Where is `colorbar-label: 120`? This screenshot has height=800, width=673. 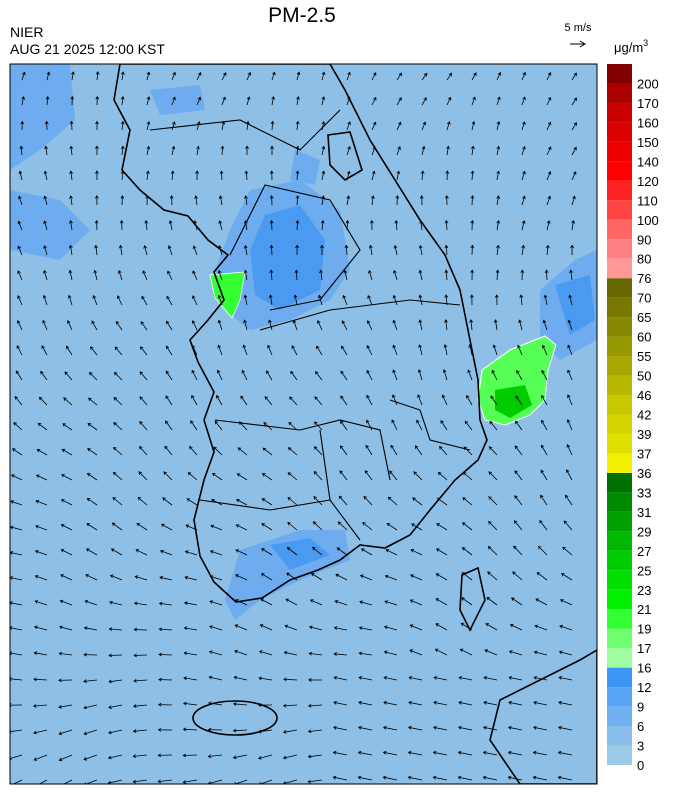
colorbar-label: 120 is located at coordinates (648, 181).